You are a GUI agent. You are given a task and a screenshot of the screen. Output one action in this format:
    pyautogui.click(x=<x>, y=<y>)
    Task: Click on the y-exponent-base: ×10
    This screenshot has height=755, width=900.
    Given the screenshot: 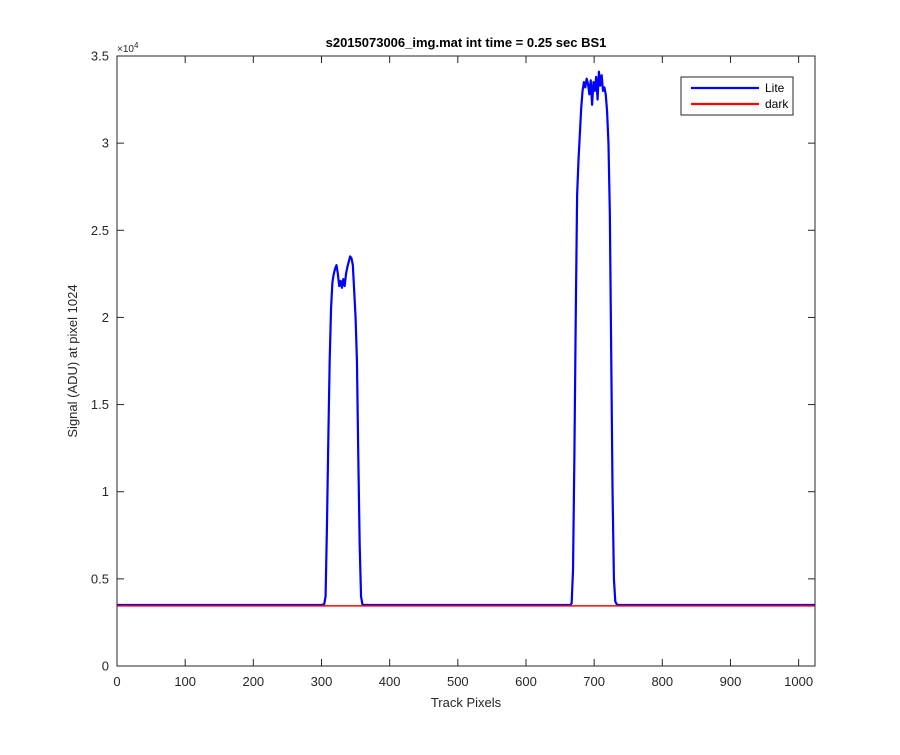 What is the action you would take?
    pyautogui.click(x=125, y=49)
    